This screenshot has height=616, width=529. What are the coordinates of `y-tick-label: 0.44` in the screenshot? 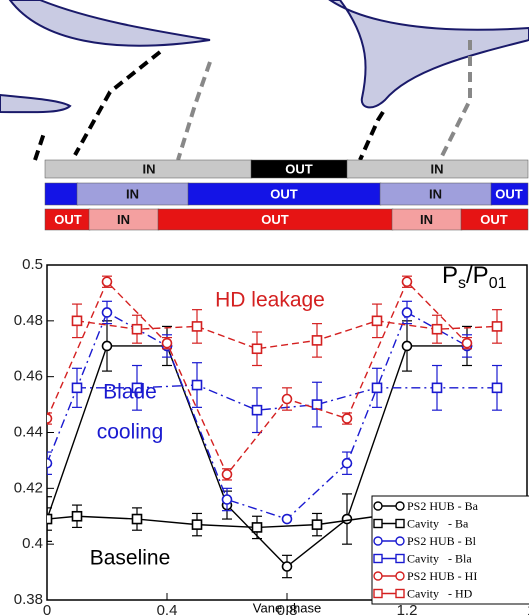 It's located at (28, 431).